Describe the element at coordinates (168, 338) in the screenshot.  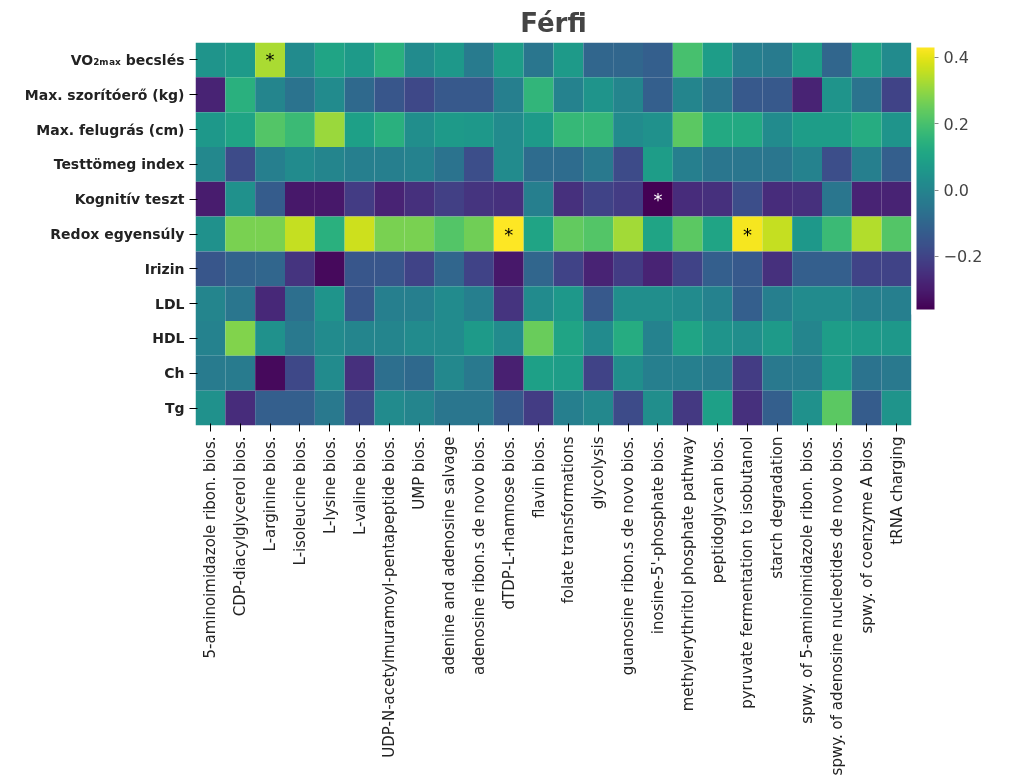
I see `y-tick-label: HDL` at that location.